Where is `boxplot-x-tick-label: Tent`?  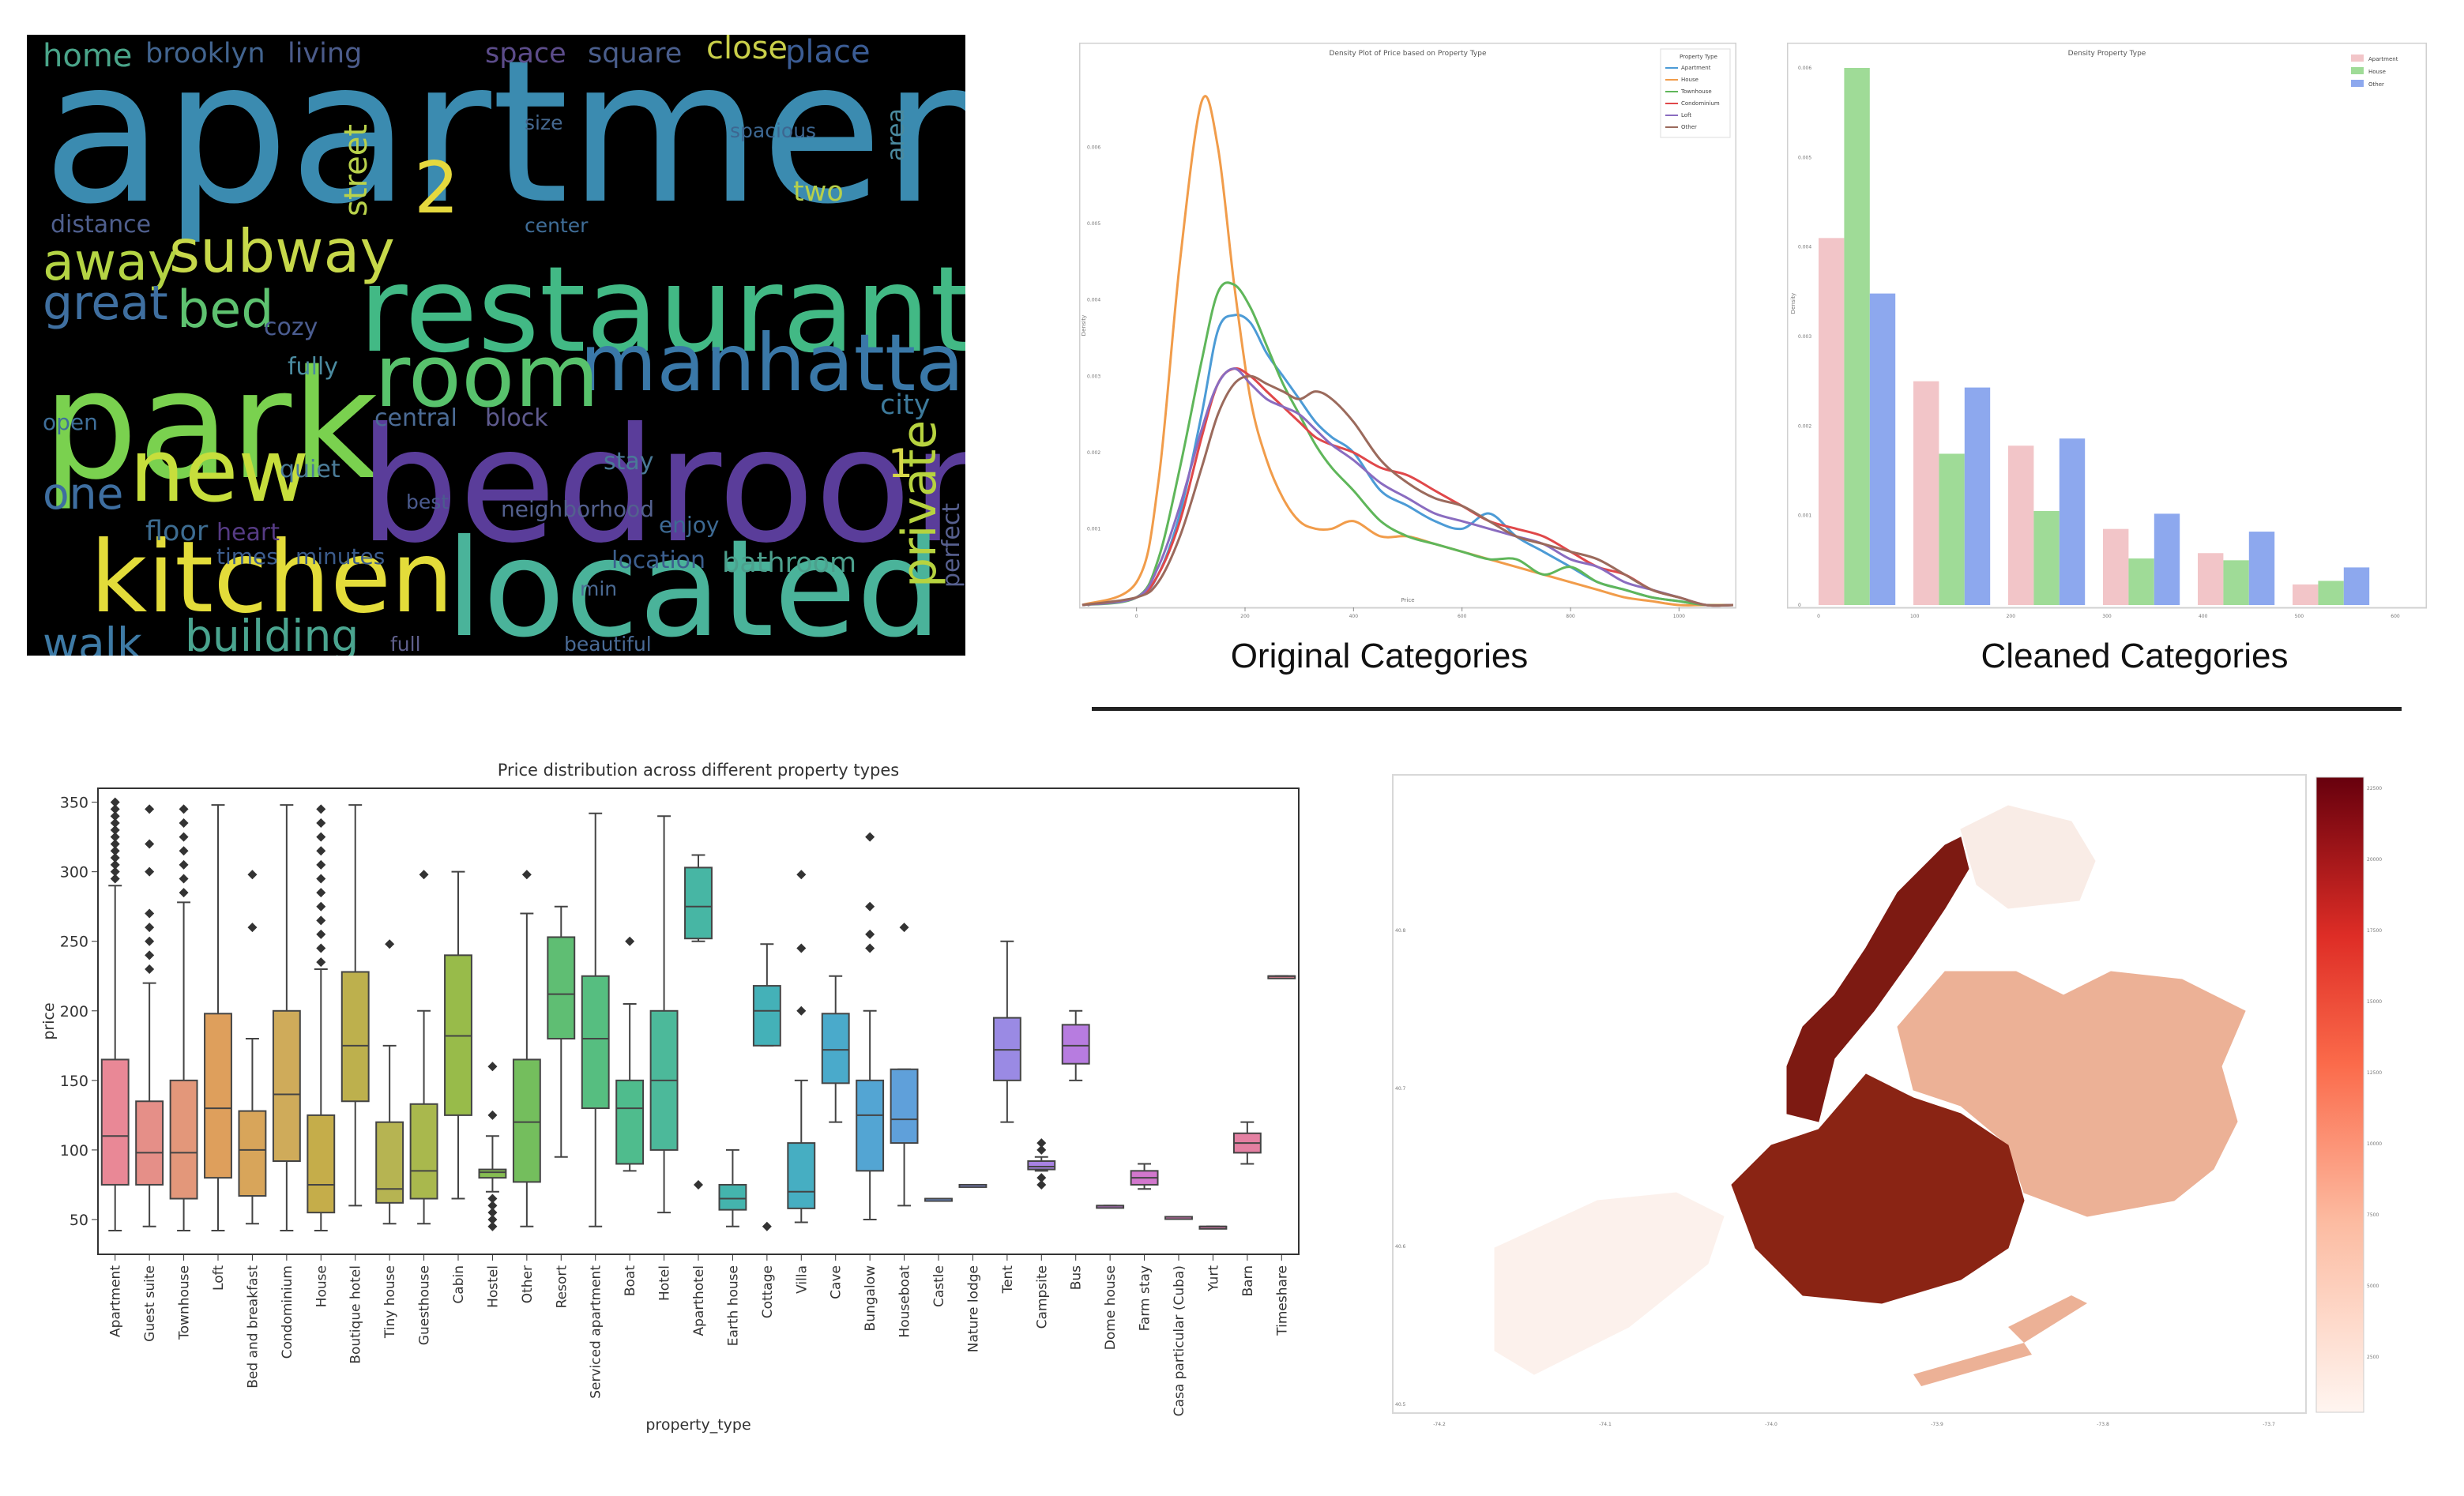
boxplot-x-tick-label: Tent is located at coordinates (1008, 1280).